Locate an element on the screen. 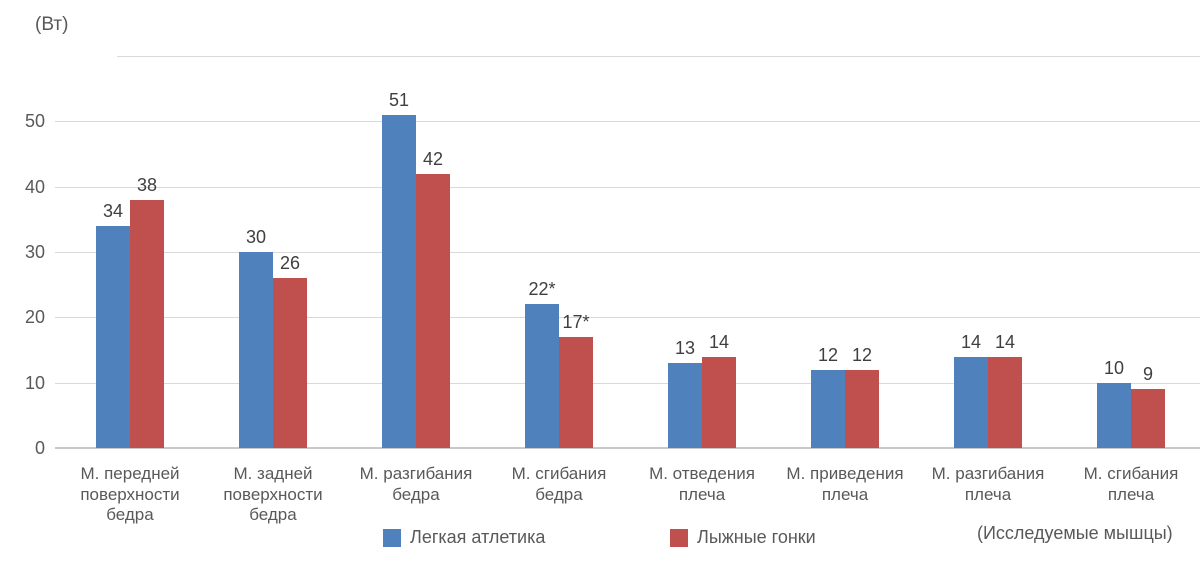 This screenshot has width=1200, height=561. category-label: М. сгибания бедра is located at coordinates (559, 484).